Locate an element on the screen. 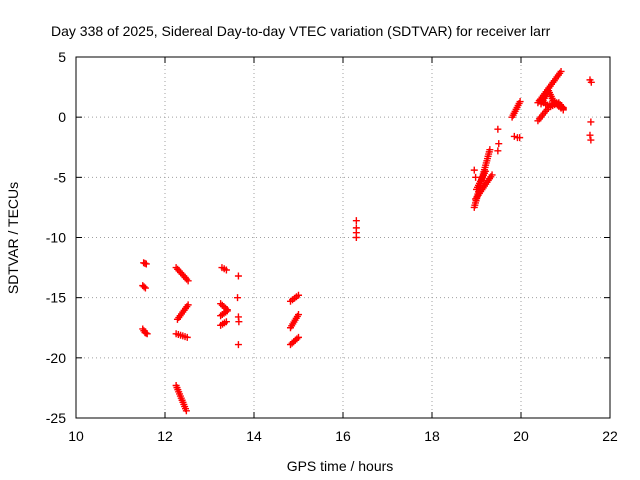  x-tick-label: 12 is located at coordinates (165, 436).